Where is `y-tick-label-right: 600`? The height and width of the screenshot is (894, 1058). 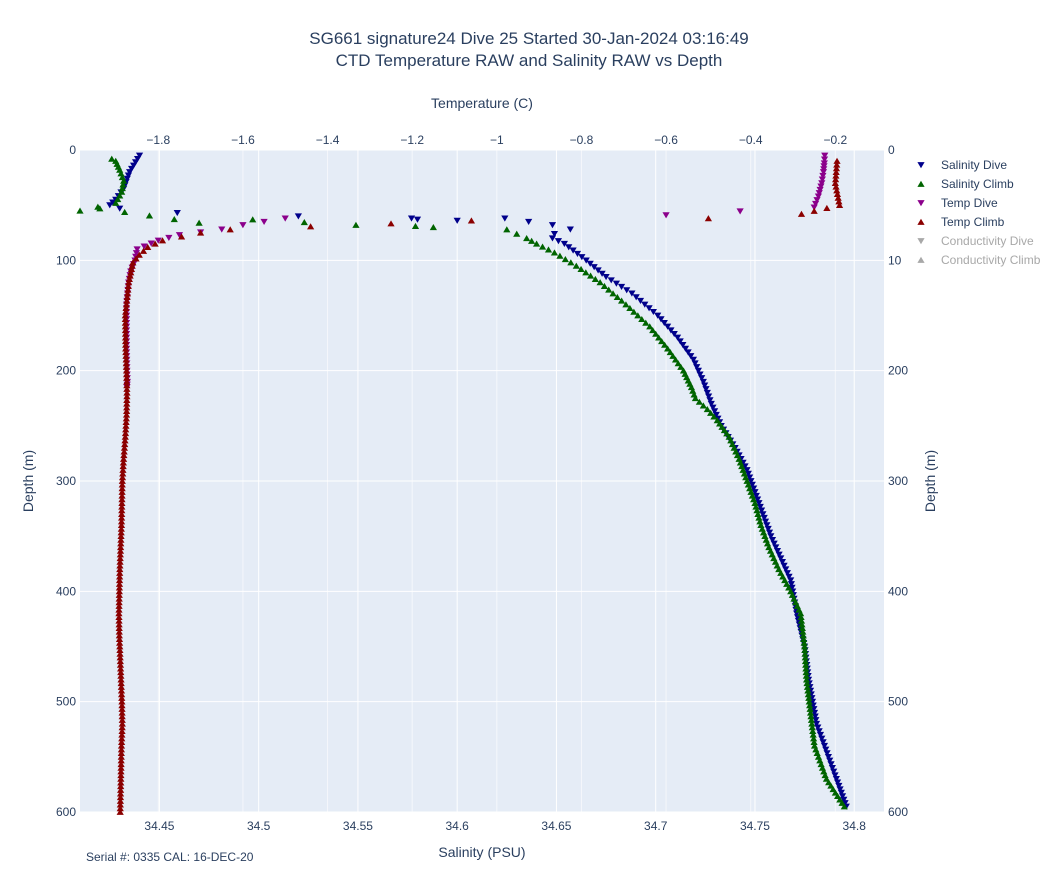 y-tick-label-right: 600 is located at coordinates (898, 812).